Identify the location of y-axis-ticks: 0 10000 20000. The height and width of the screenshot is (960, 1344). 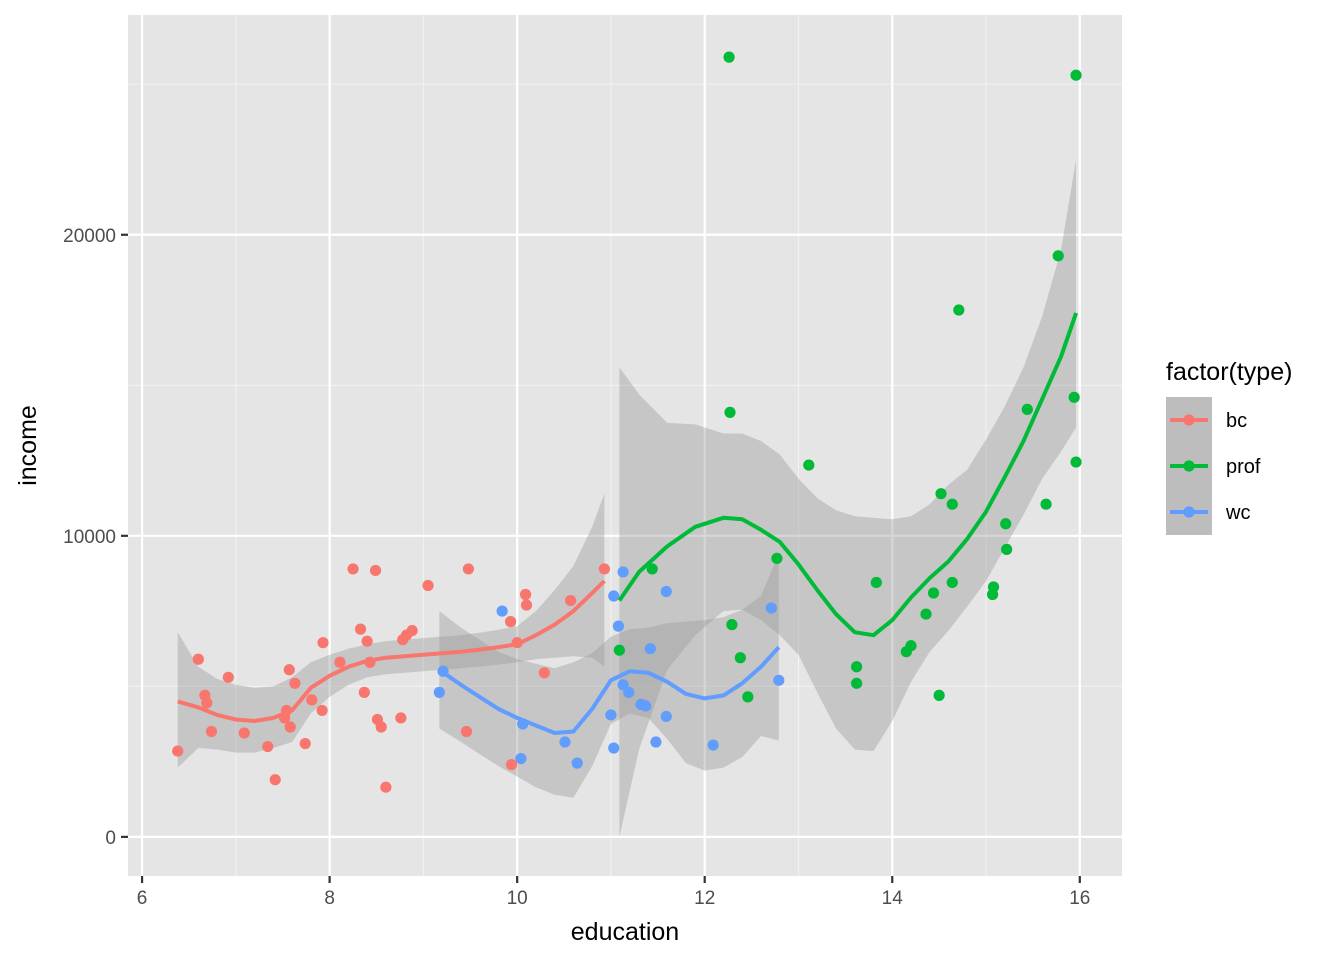
(95, 537).